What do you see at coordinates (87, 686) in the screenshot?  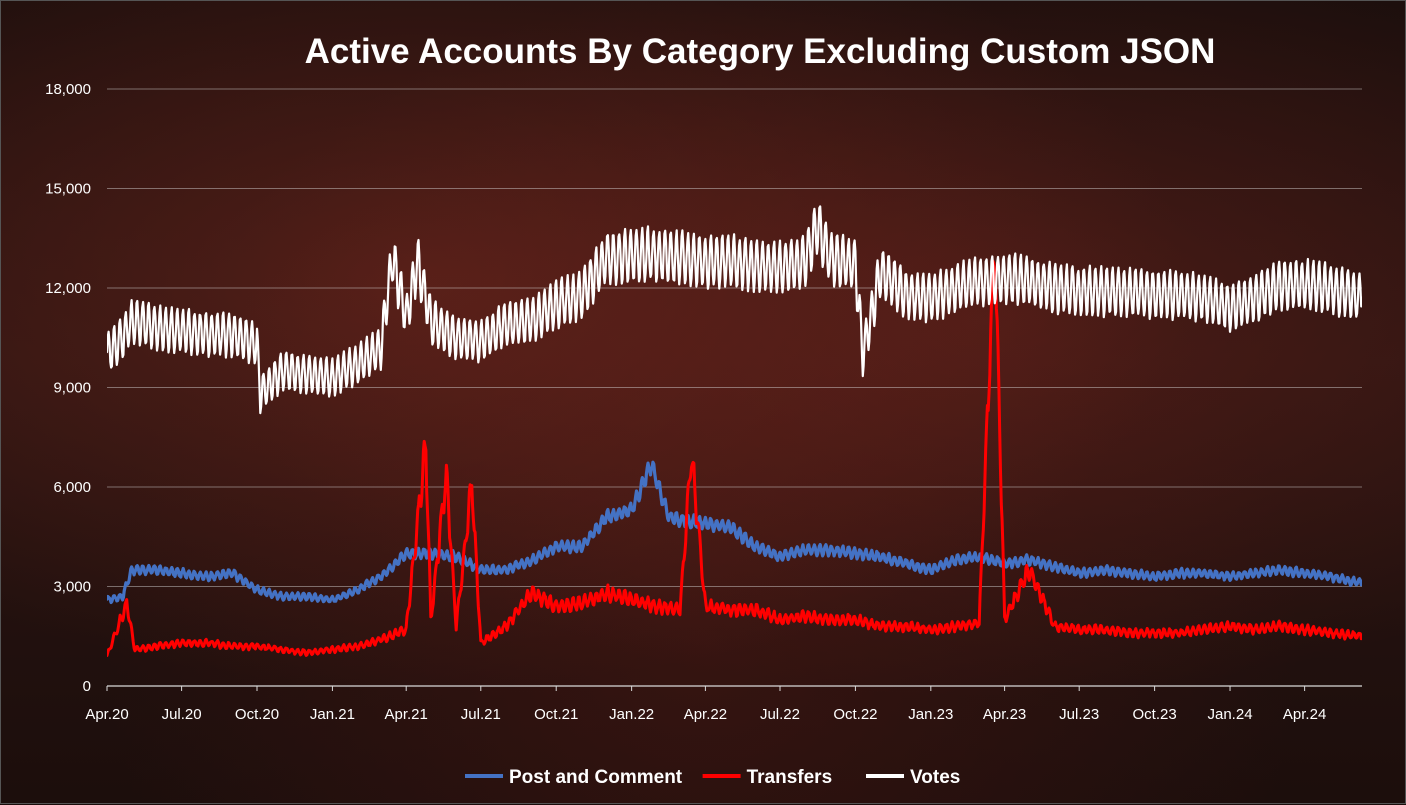 I see `y-tick-label: 0` at bounding box center [87, 686].